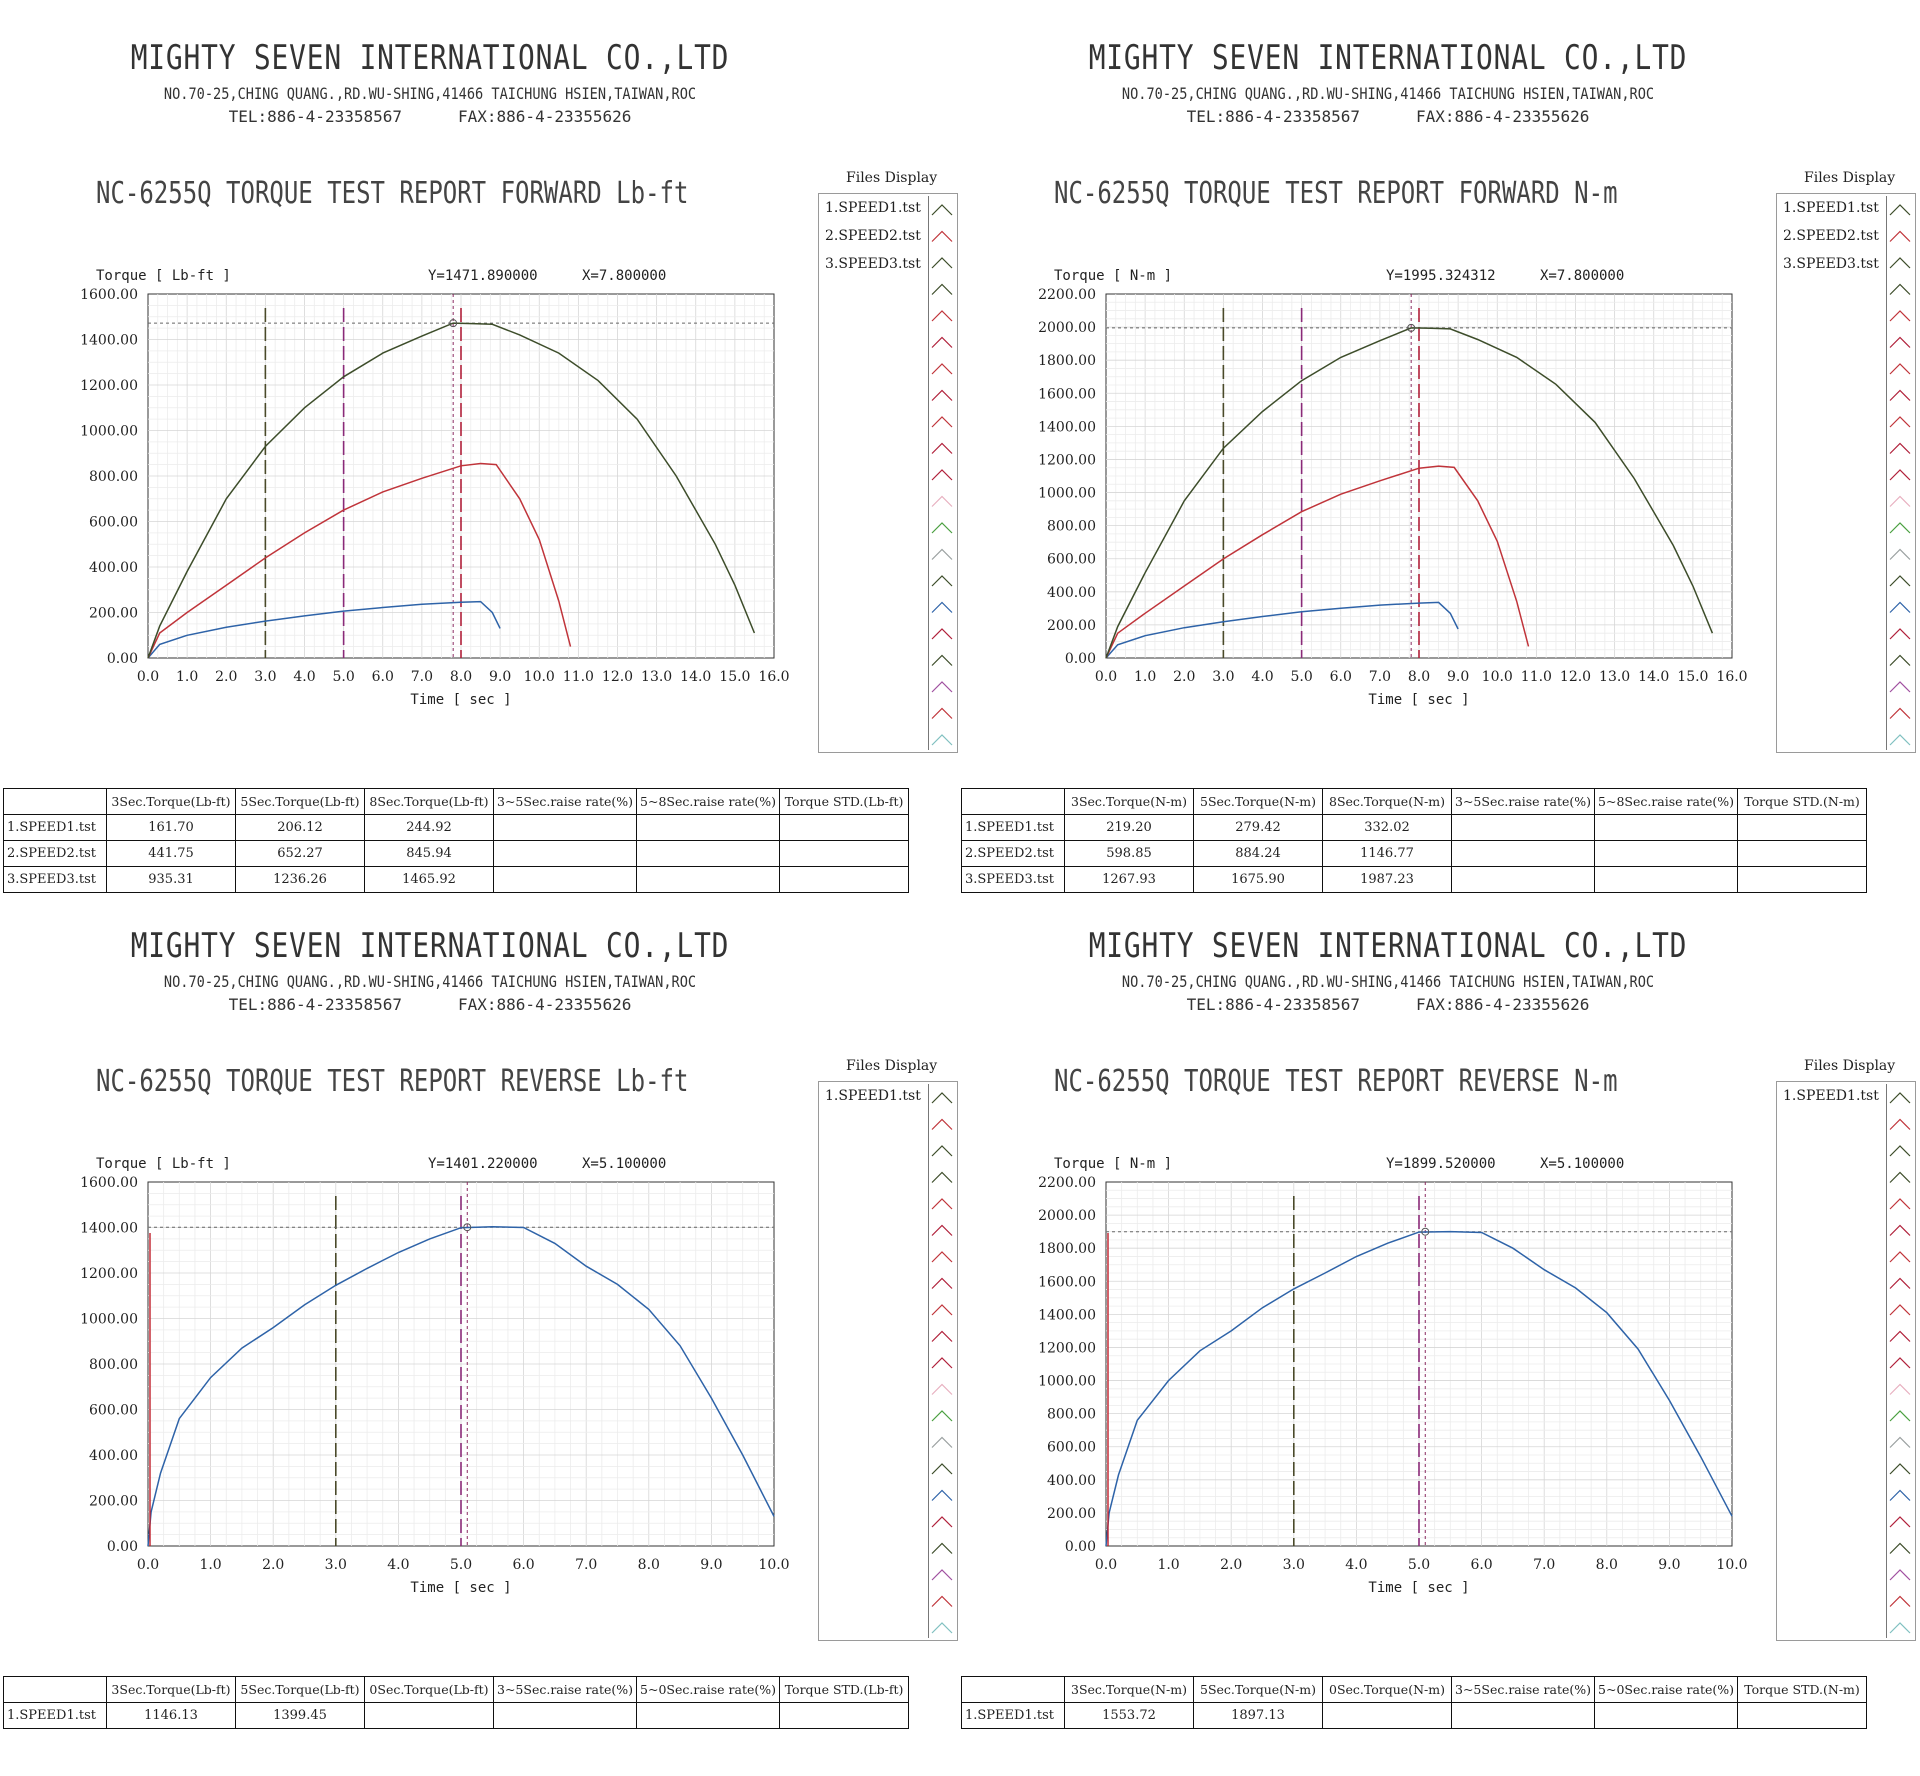 The image size is (1920, 1776). Describe the element at coordinates (1536, 677) in the screenshot. I see `x-tick-label: 11.0` at that location.